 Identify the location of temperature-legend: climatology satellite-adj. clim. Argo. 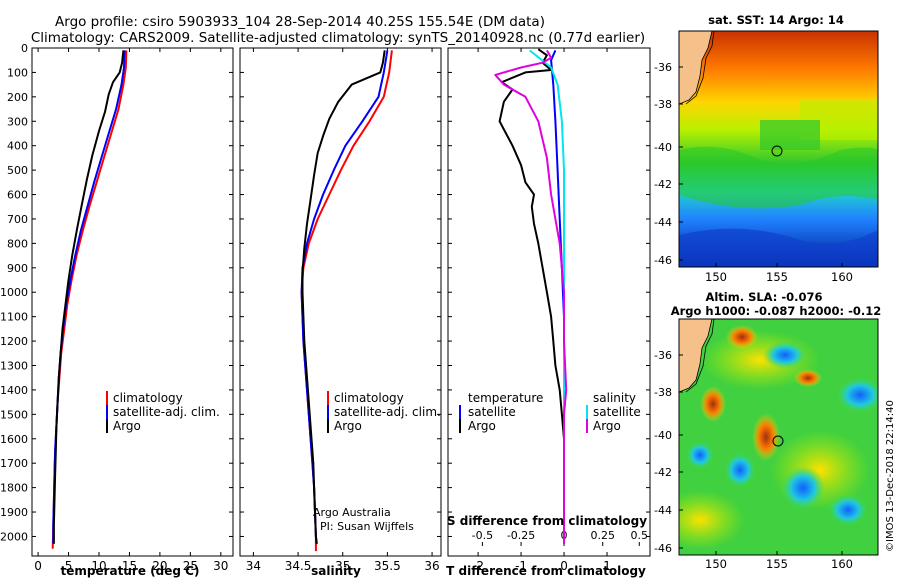
(163, 412).